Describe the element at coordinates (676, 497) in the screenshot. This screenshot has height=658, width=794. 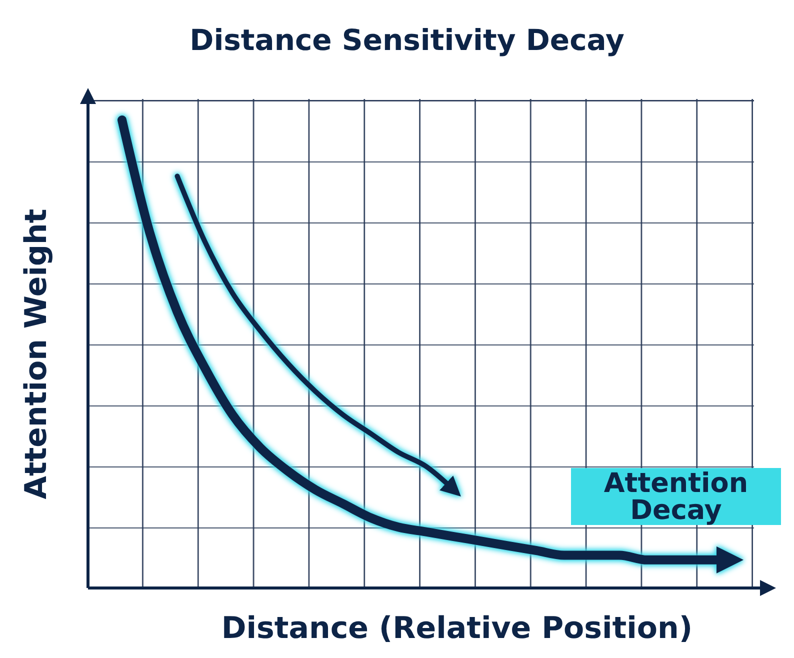
I see `annotation: Attention Decay` at that location.